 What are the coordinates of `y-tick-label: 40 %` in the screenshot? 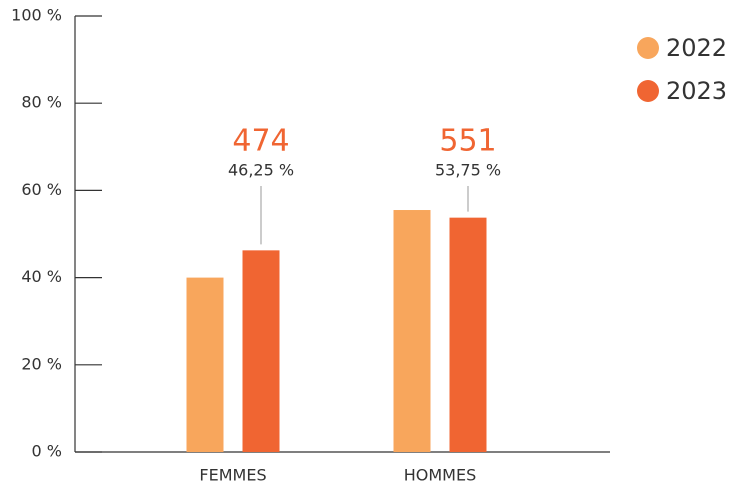 It's located at (41, 276).